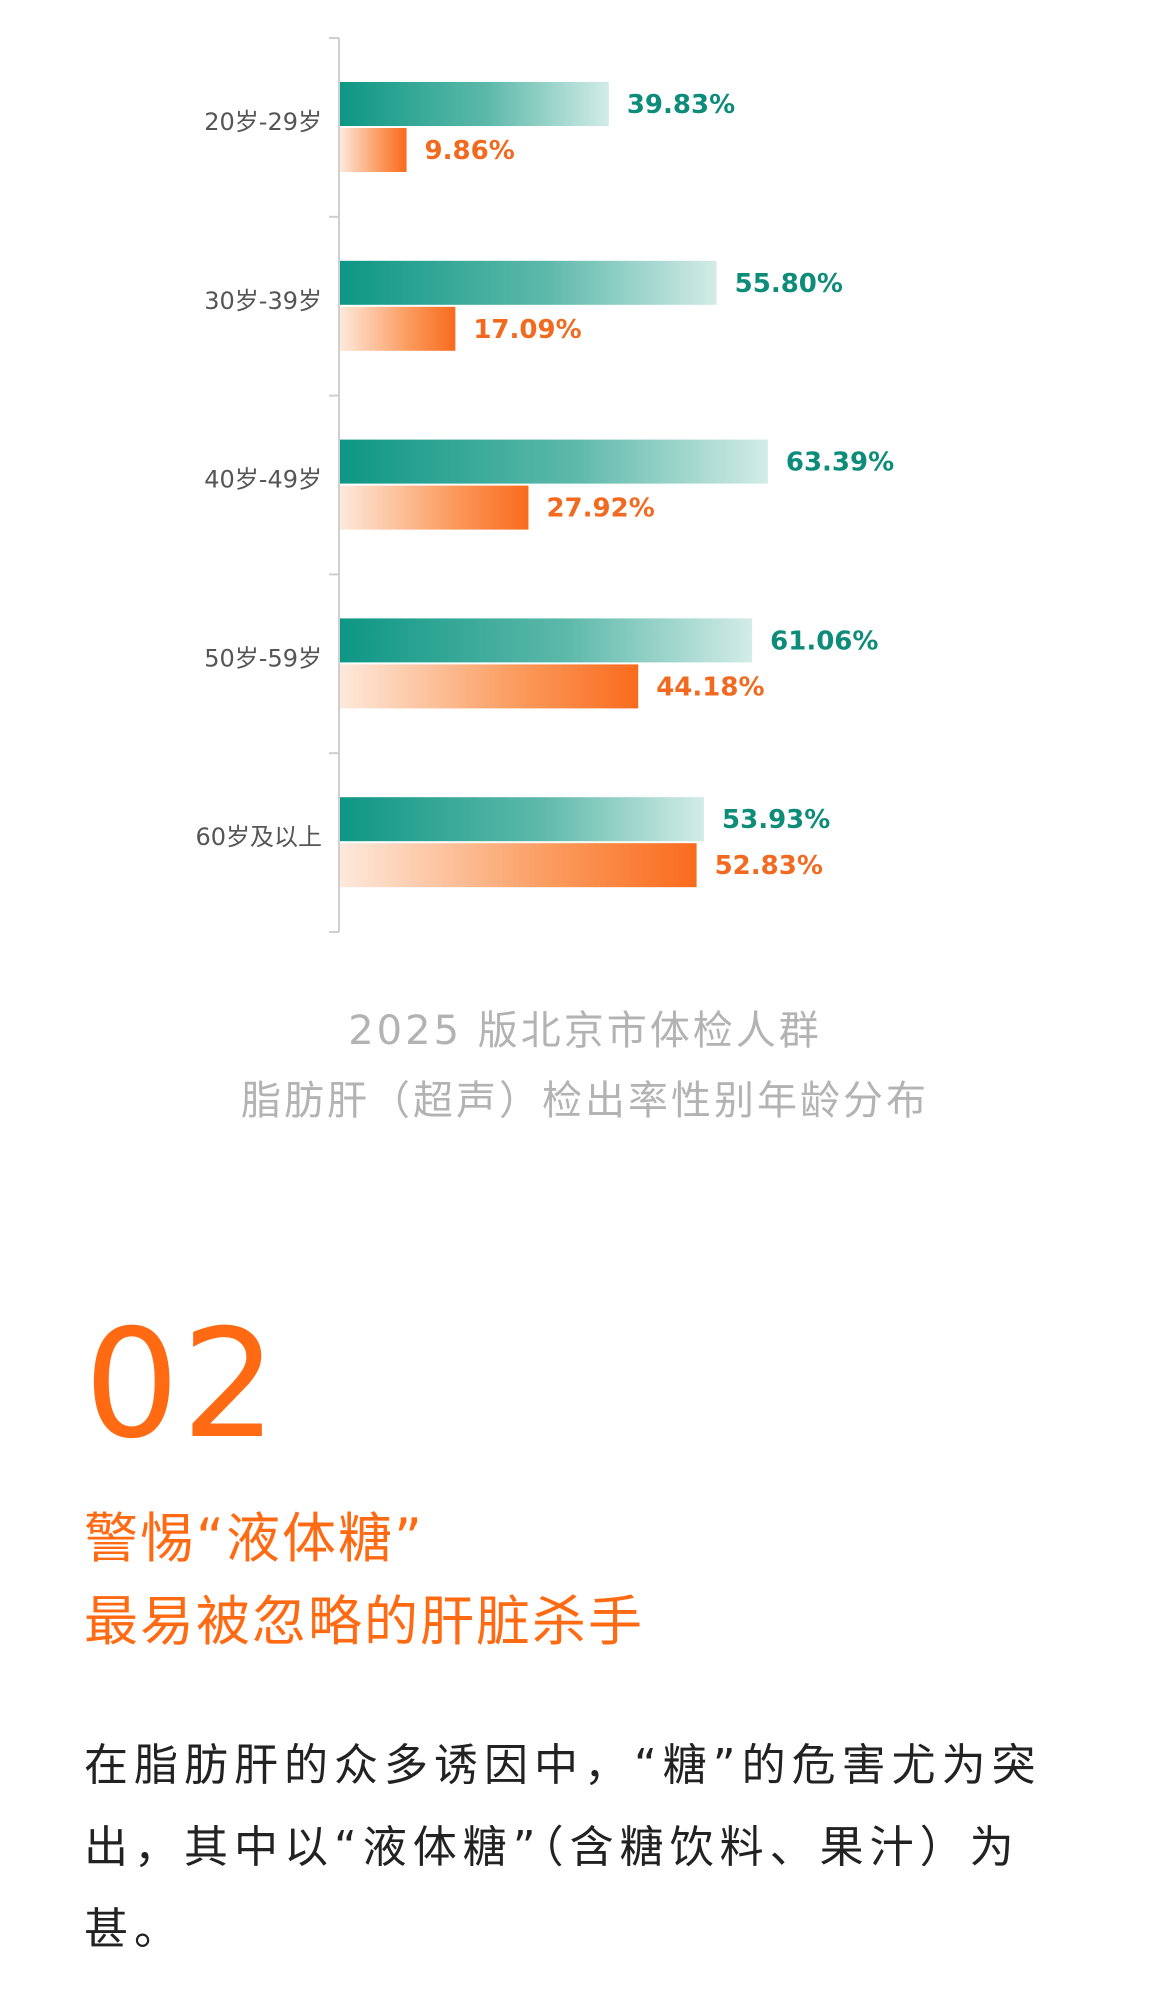  I want to click on data-label: 44.18%, so click(710, 687).